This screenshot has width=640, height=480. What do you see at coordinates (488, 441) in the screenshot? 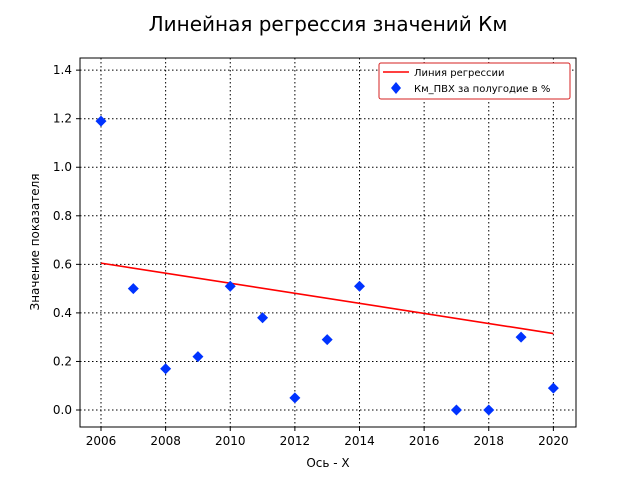
I see `x-tick-label: 2018` at bounding box center [488, 441].